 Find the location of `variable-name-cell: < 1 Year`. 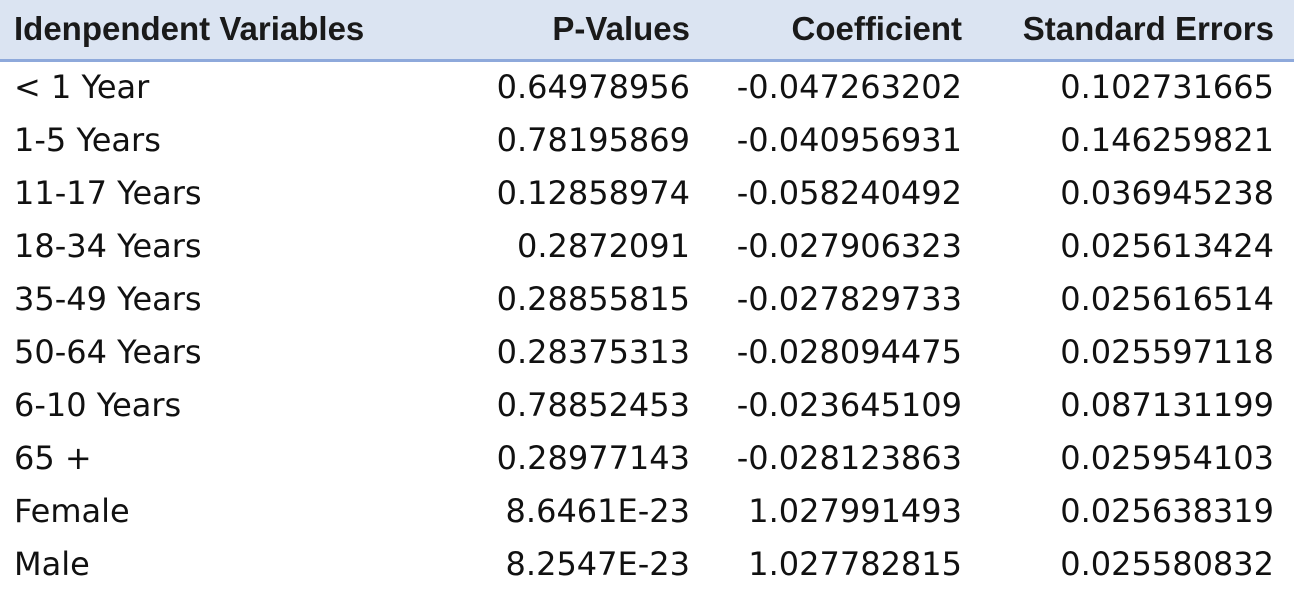

variable-name-cell: < 1 Year is located at coordinates (82, 87).